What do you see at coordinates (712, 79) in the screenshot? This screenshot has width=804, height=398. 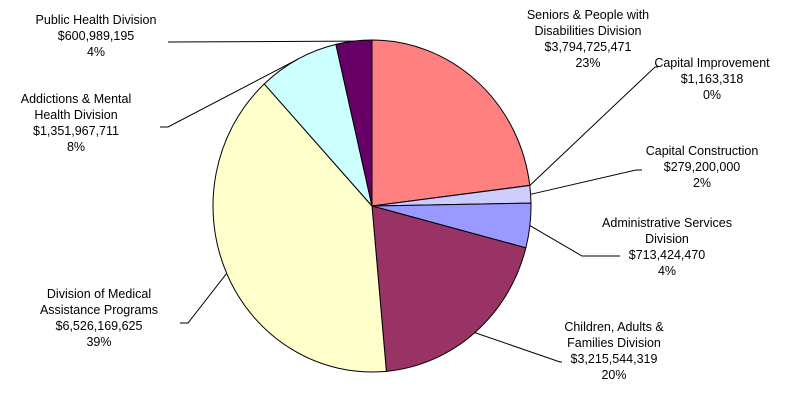 I see `slice-label: Capital Improvement $1,163,318 0%` at bounding box center [712, 79].